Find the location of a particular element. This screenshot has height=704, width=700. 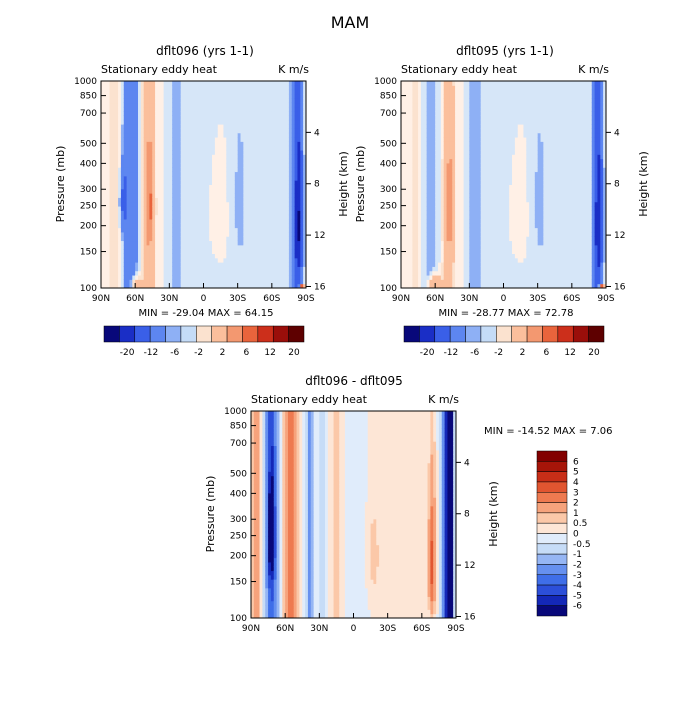

y2-tick-label: 8 is located at coordinates (317, 185).